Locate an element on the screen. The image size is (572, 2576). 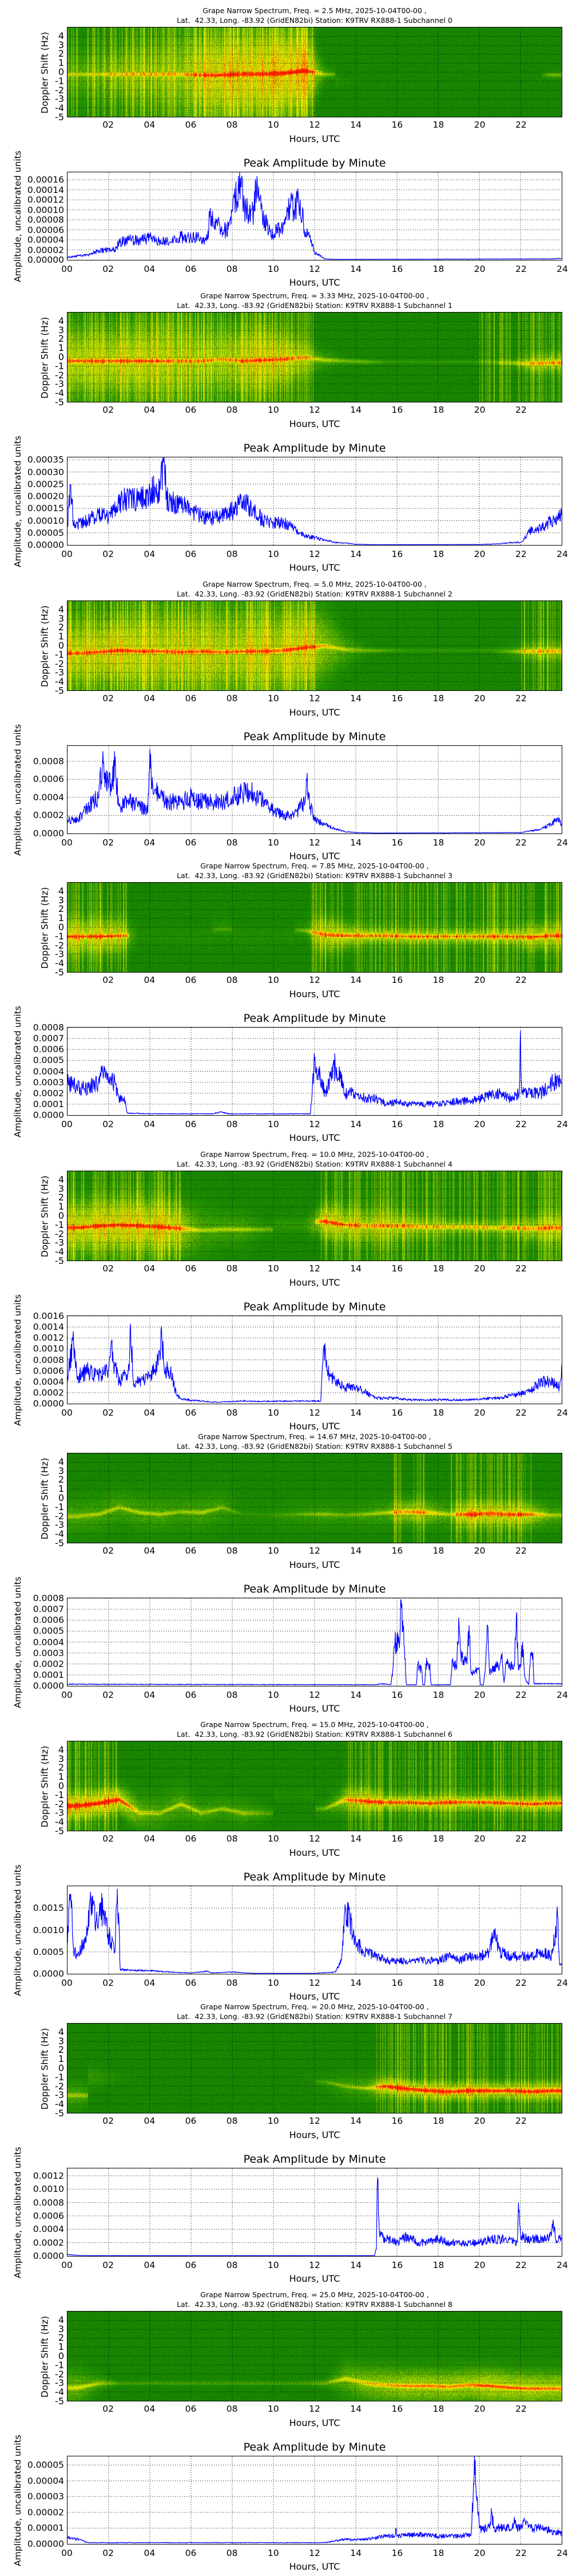
spectrogram-x-tick-label: 02 is located at coordinates (108, 698).